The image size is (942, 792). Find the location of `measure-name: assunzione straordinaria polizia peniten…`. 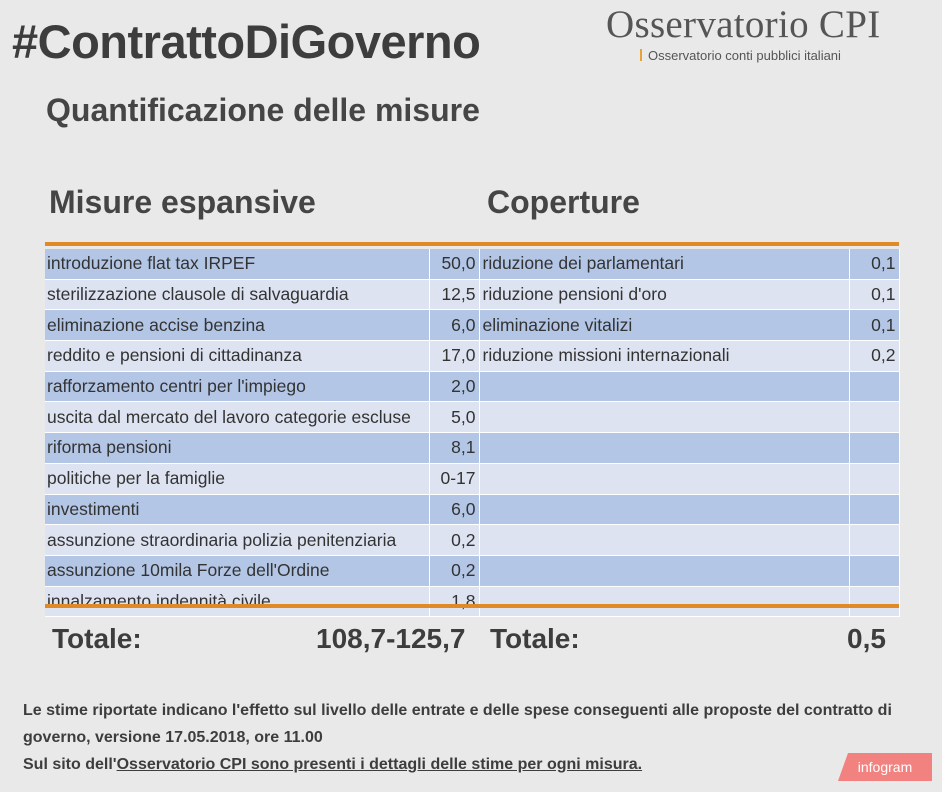

measure-name: assunzione straordinaria polizia peniten… is located at coordinates (237, 540).